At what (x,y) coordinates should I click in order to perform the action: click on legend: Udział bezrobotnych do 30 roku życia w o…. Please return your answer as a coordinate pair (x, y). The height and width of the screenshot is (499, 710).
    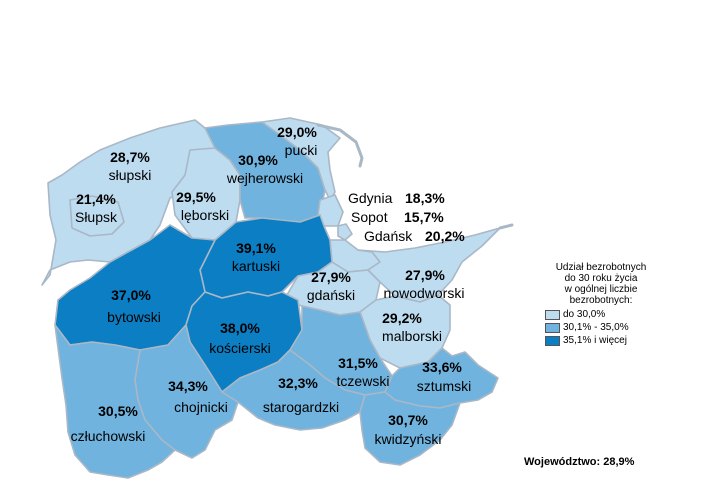
    Looking at the image, I should click on (620, 304).